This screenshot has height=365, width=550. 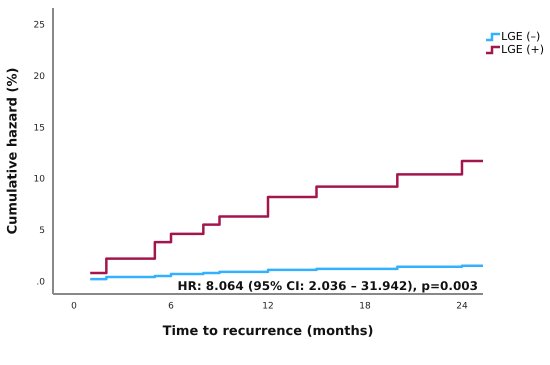 I want to click on legend-label: LGE (–), so click(x=520, y=36).